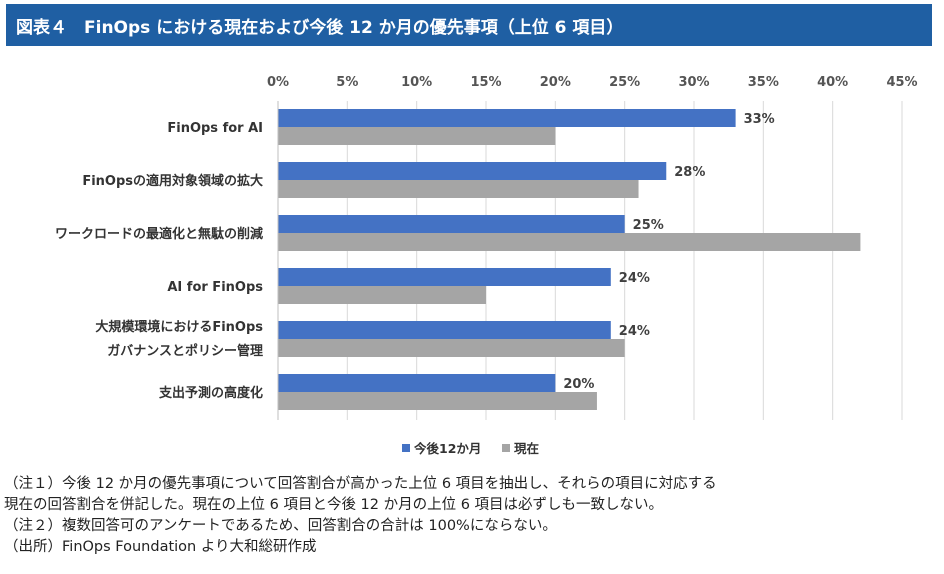 This screenshot has width=944, height=574. Describe the element at coordinates (210, 393) in the screenshot. I see `category-label: 支出予測の高度化` at that location.